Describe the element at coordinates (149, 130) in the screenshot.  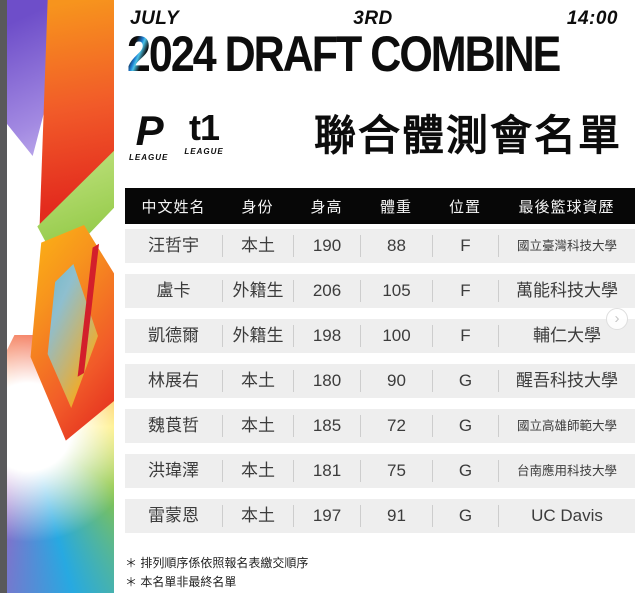
I see `p-league-logo-icon: P` at that location.